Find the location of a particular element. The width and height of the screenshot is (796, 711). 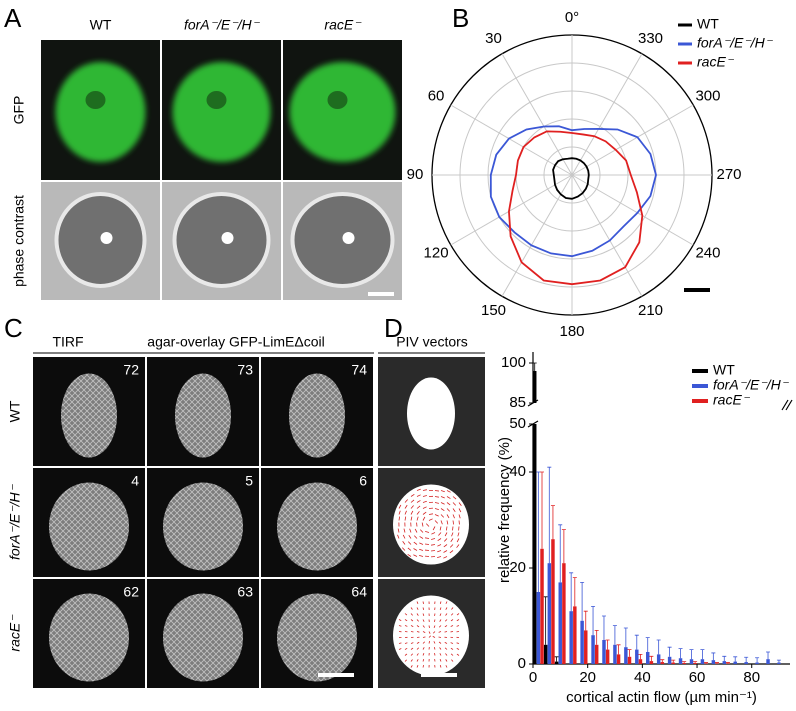

theta-tick-label: 150 is located at coordinates (493, 310).